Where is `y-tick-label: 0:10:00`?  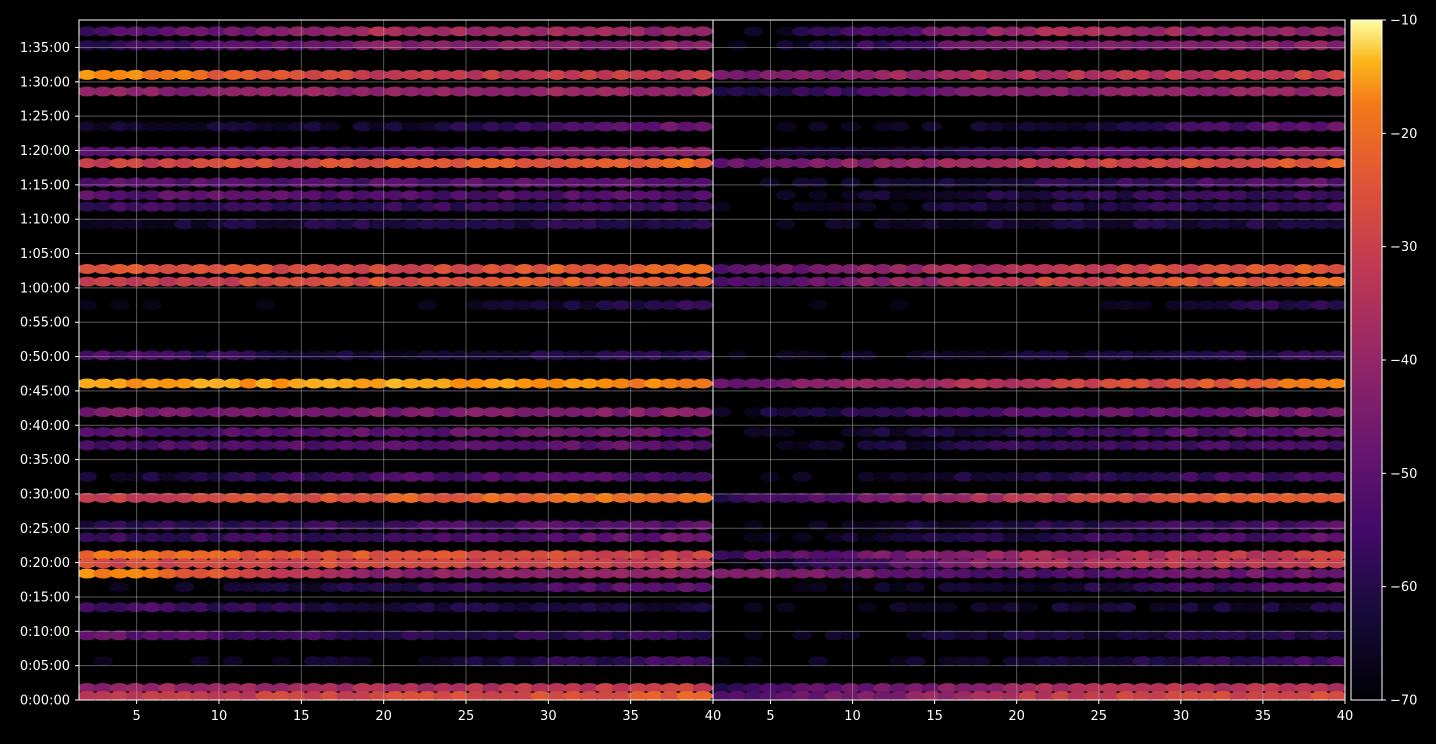 y-tick-label: 0:10:00 is located at coordinates (45, 632).